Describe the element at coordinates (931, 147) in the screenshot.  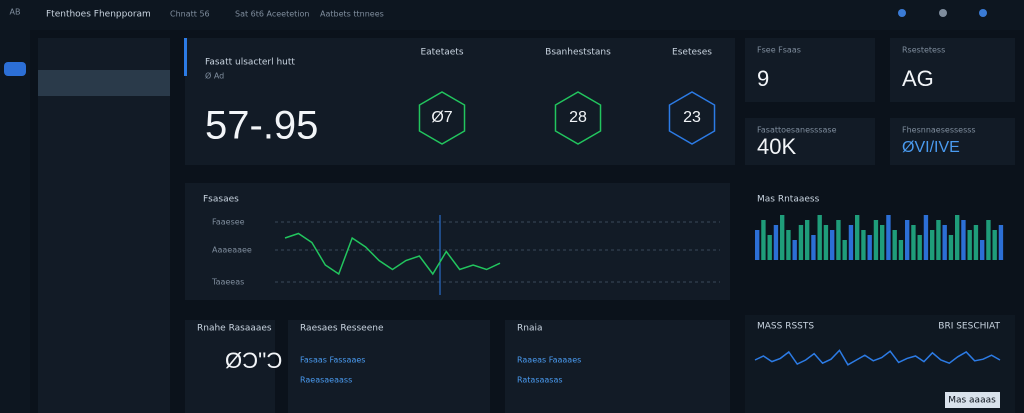
I see `stat-value: ØVI/IVE` at that location.